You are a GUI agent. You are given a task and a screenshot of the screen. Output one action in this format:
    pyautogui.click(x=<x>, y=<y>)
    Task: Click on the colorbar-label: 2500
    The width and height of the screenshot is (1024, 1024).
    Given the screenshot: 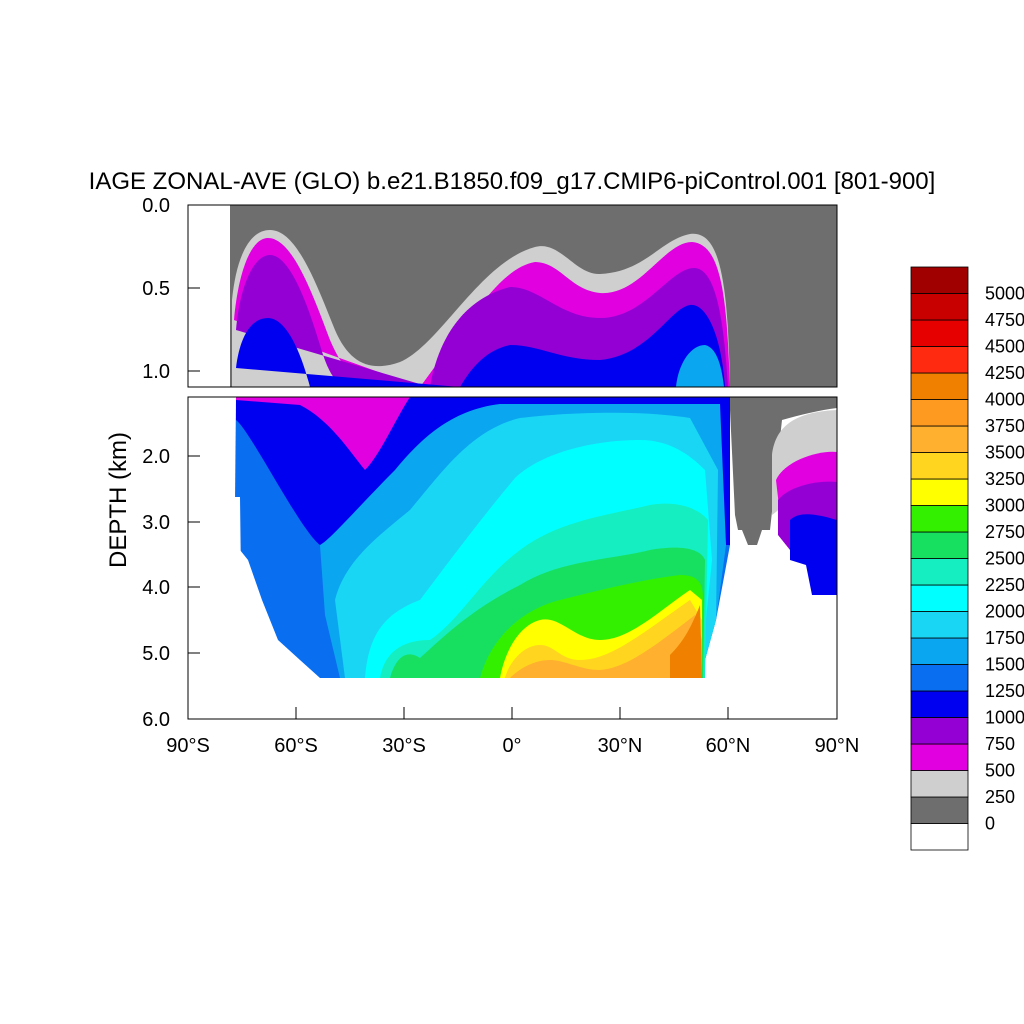 What is the action you would take?
    pyautogui.click(x=1004, y=559)
    